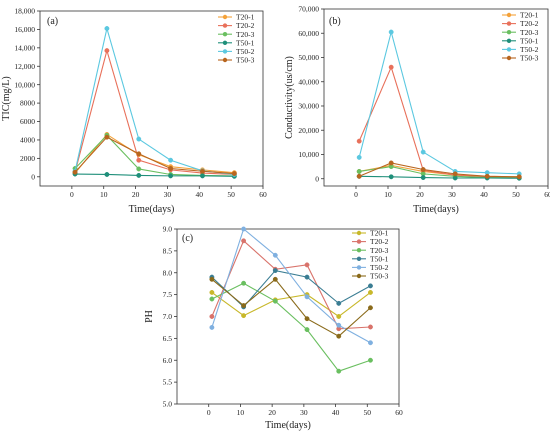  Describe the element at coordinates (308, 130) in the screenshot. I see `y-tick-label: 20,000` at that location.